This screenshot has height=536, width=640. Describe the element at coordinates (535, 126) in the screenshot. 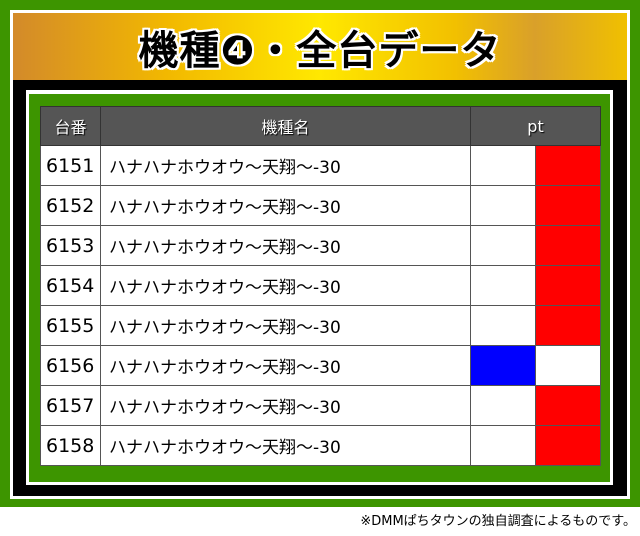

I see `header-pt: pt` at that location.